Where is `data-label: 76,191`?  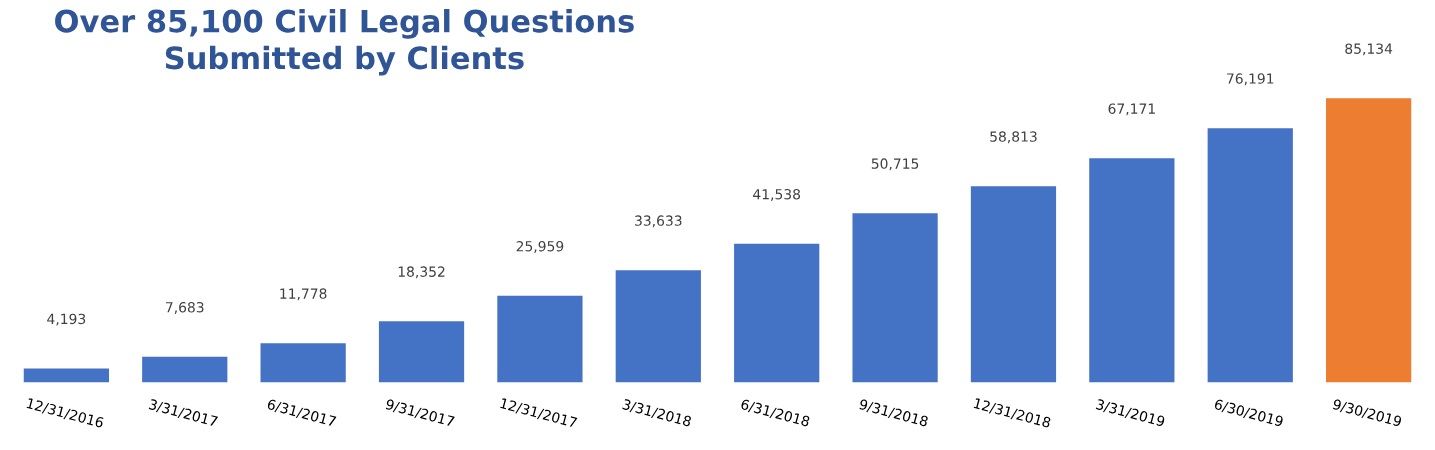 data-label: 76,191 is located at coordinates (1250, 79).